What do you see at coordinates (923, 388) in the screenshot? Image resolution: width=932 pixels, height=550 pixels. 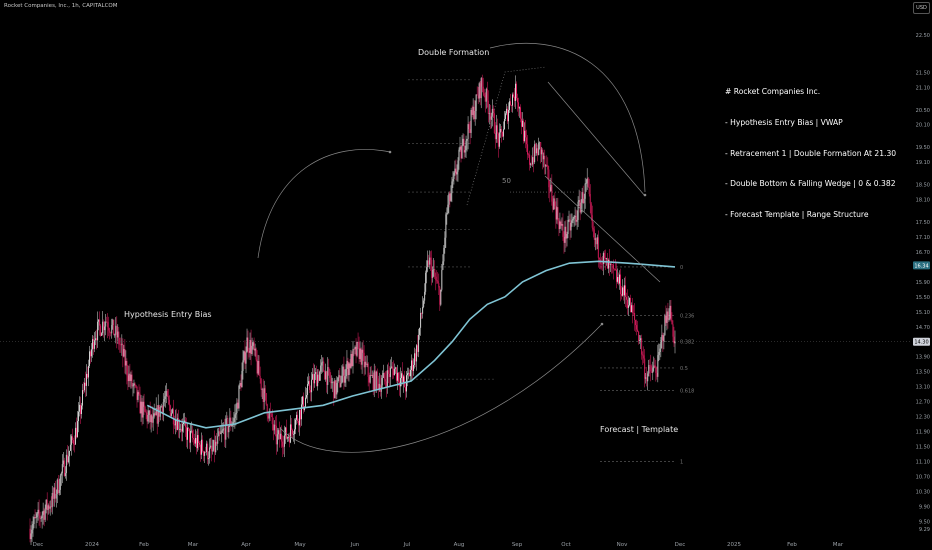 I see `y-tick-label: 13.10` at bounding box center [923, 388].